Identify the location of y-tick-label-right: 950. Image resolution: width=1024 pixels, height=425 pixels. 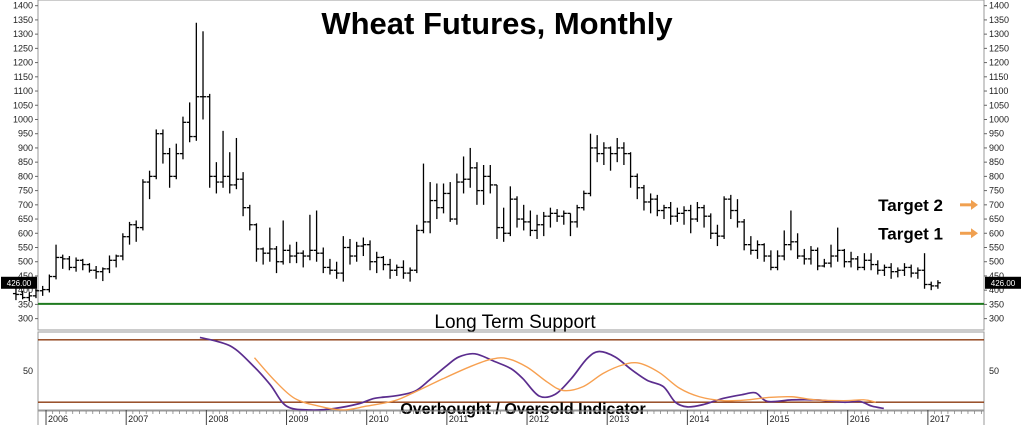
(996, 134).